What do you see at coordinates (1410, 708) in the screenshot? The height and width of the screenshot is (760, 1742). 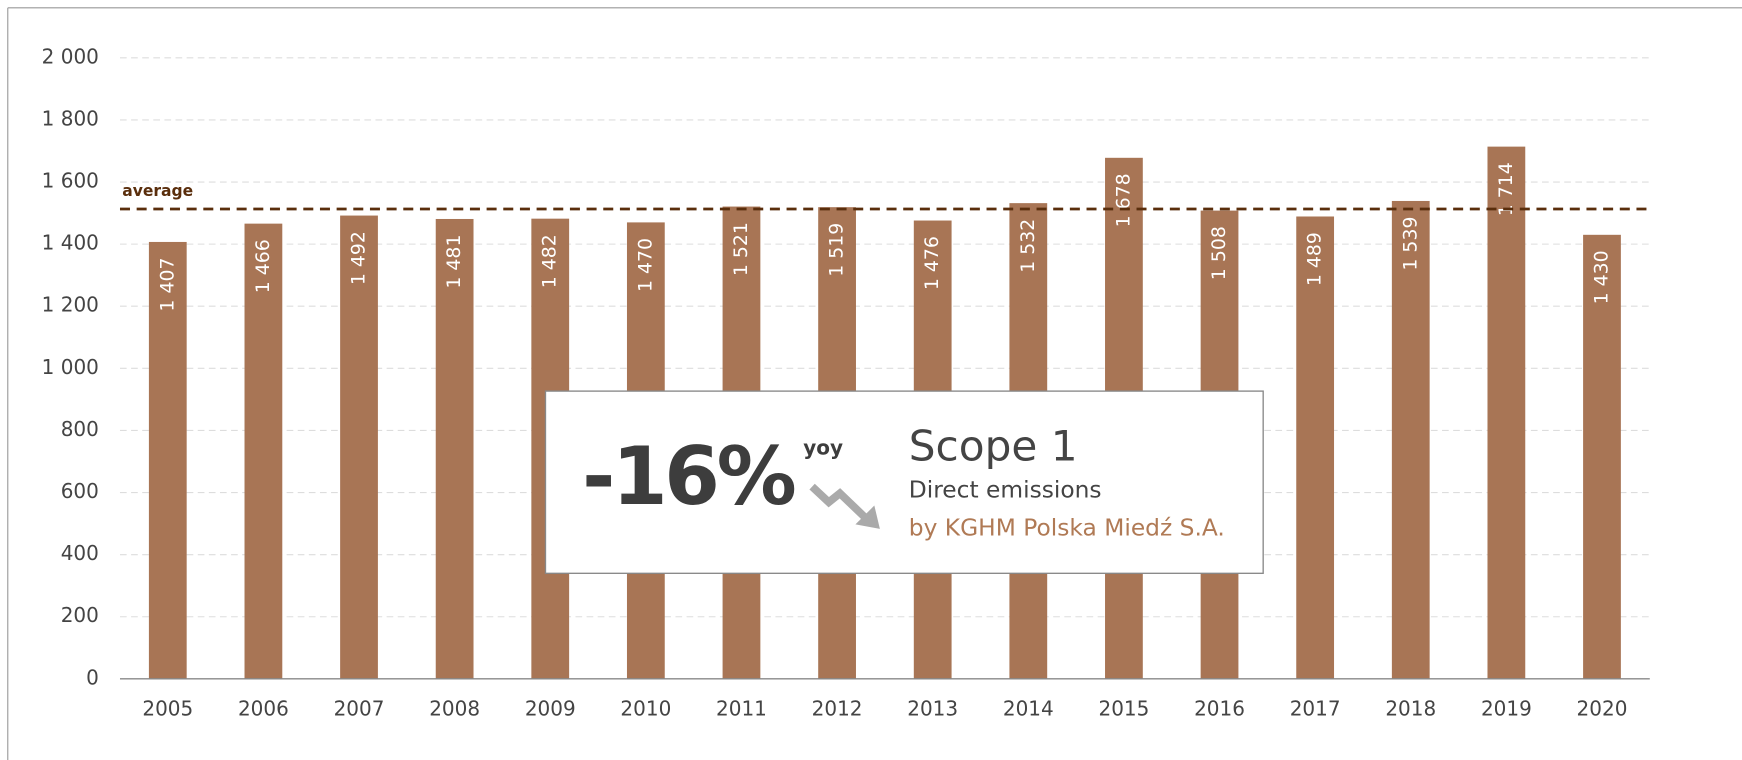 I see `x-tick-label: 2018` at bounding box center [1410, 708].